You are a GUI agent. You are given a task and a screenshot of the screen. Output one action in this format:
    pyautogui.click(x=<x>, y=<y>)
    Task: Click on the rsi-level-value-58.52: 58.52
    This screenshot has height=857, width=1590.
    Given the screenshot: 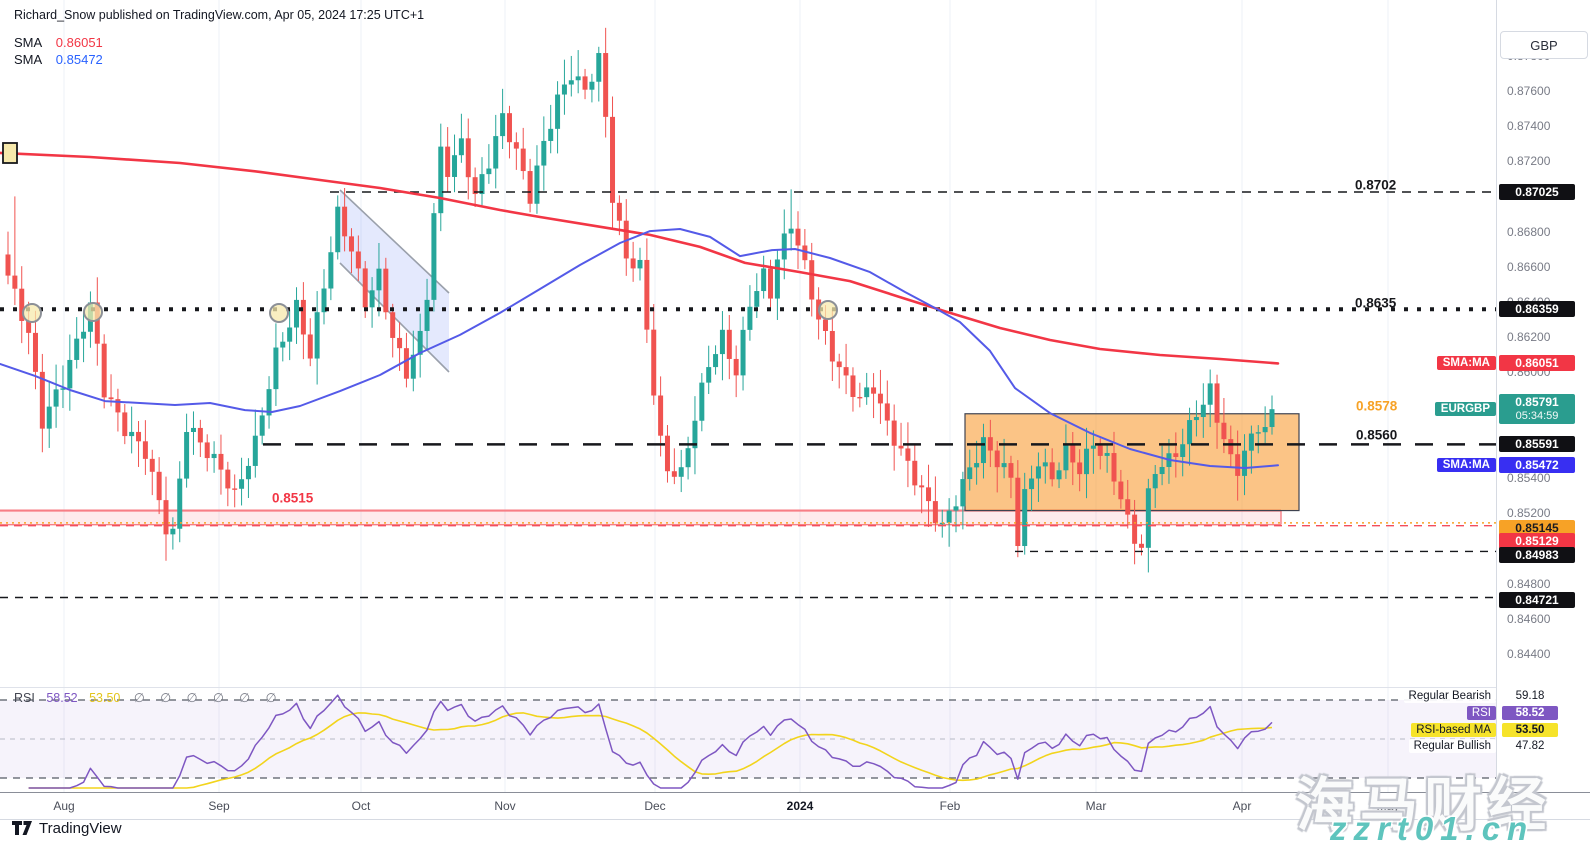 What is the action you would take?
    pyautogui.click(x=1530, y=713)
    